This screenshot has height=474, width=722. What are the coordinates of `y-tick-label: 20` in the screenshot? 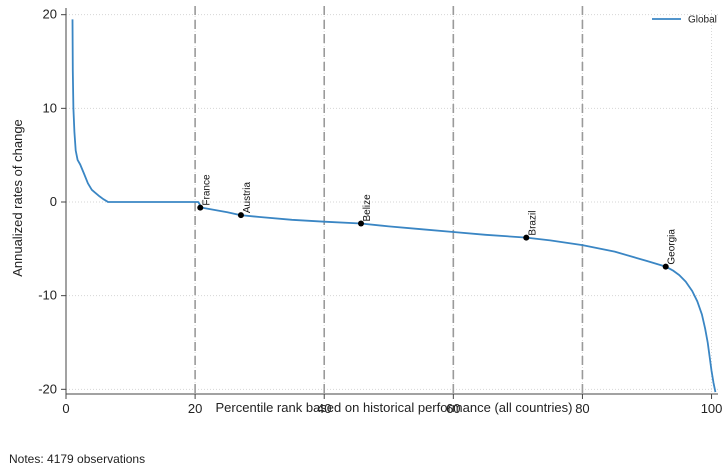 It's located at (50, 14).